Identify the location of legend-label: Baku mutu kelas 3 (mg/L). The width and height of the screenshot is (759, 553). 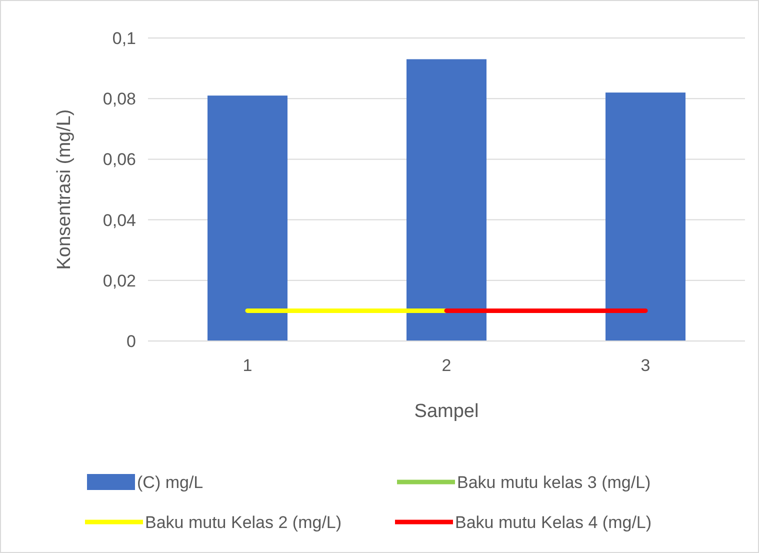
(554, 482).